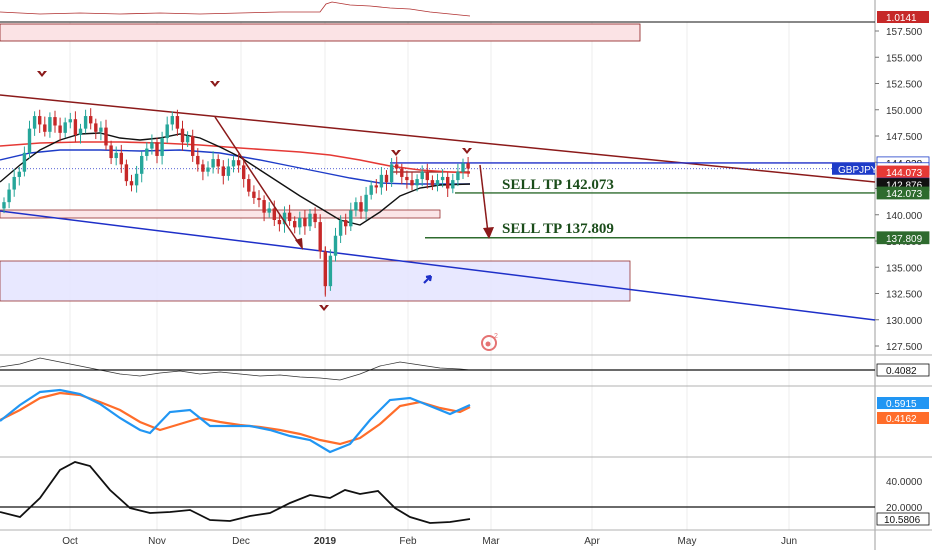  I want to click on top-strip-indicator, so click(235, 9).